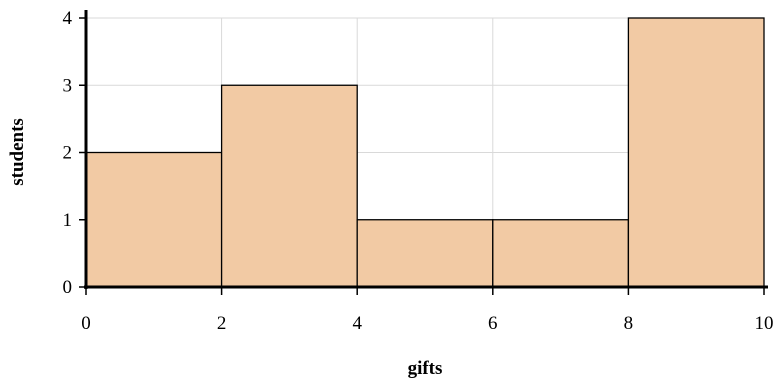 This screenshot has width=776, height=386. Describe the element at coordinates (493, 323) in the screenshot. I see `x-tick-label: 6` at that location.